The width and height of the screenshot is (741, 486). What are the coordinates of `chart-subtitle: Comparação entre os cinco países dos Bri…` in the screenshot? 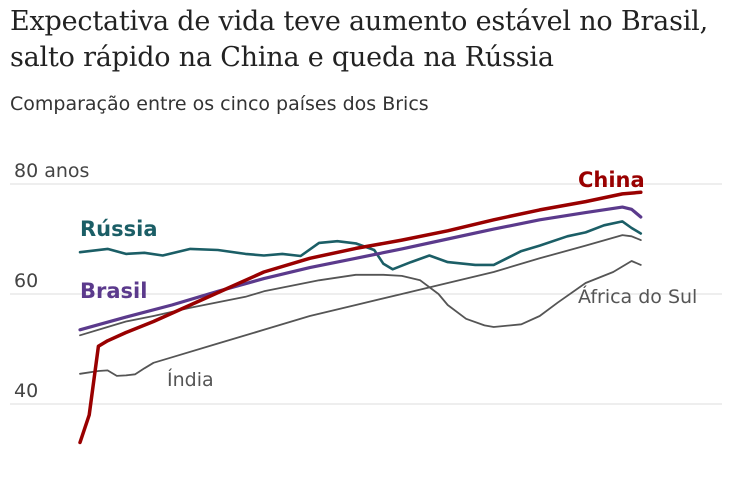 It's located at (219, 104).